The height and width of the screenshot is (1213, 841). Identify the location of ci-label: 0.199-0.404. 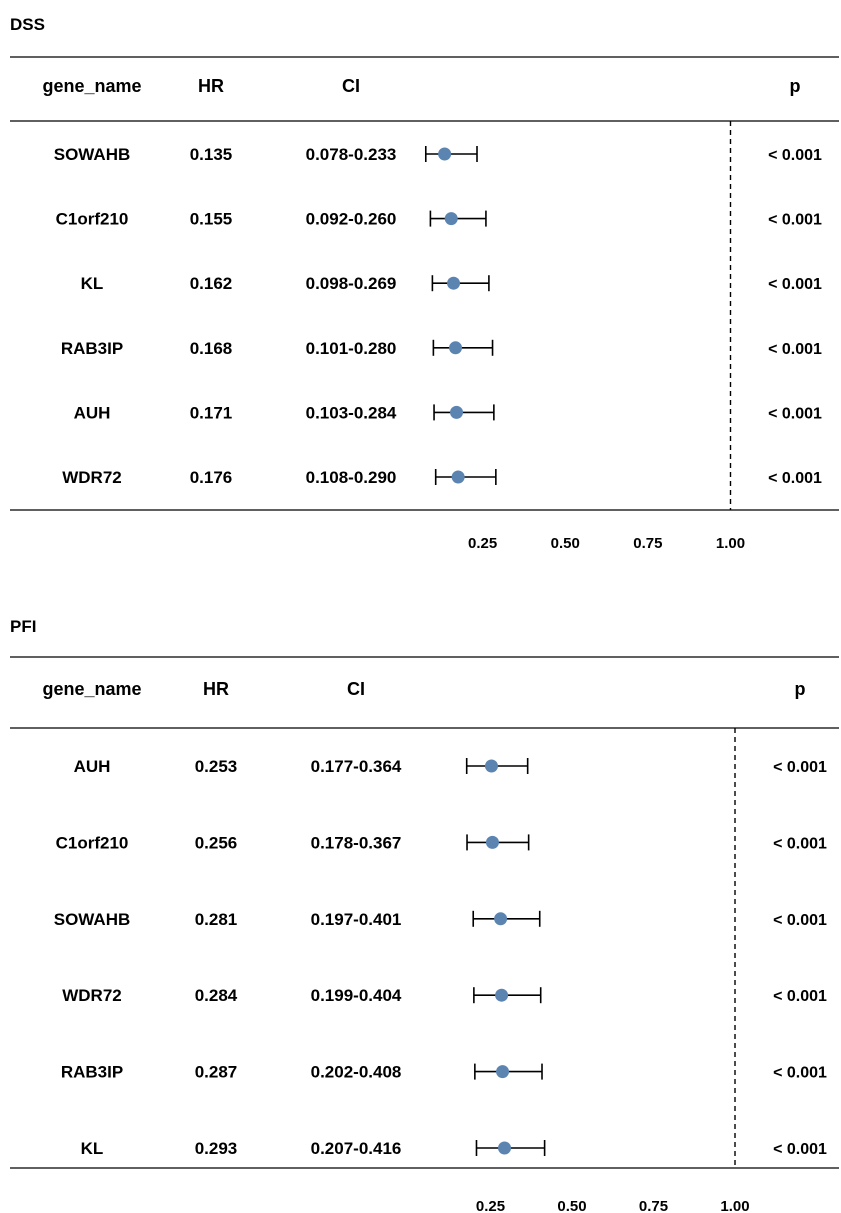
(356, 995).